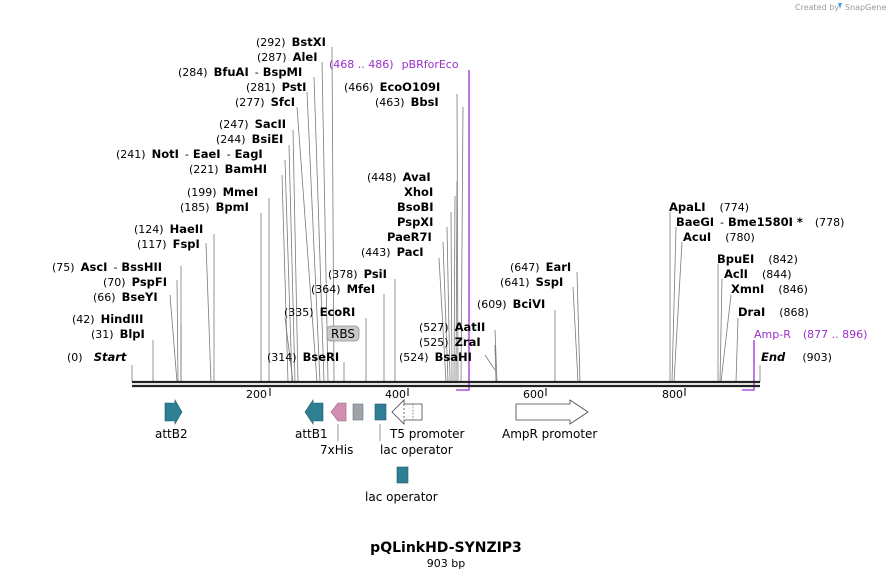 The image size is (893, 578). What do you see at coordinates (395, 394) in the screenshot?
I see `tick-400: 400` at bounding box center [395, 394].